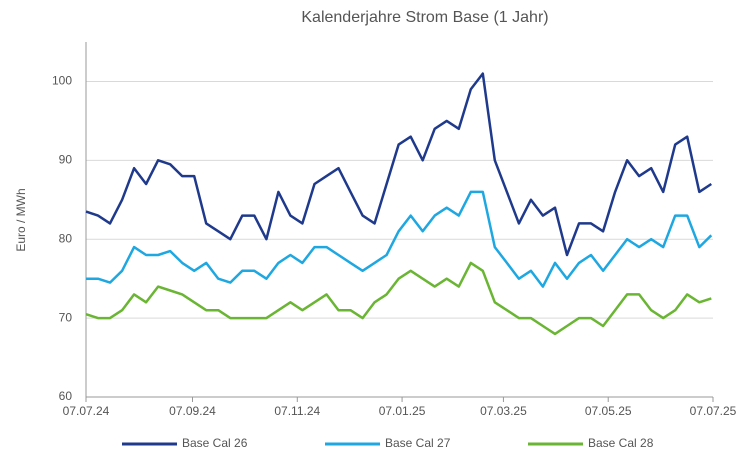 This screenshot has height=450, width=750. I want to click on x-tick-label: 07.07.24, so click(86, 411).